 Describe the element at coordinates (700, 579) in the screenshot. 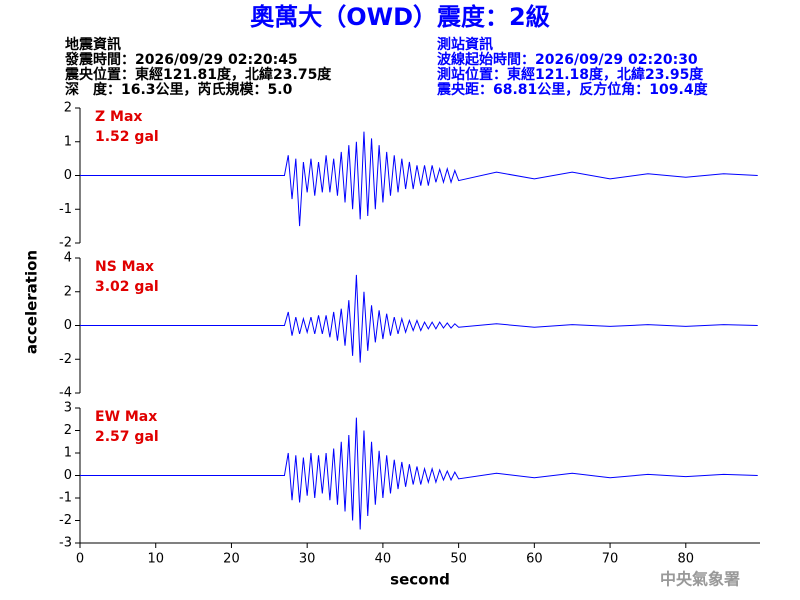

I see `footer: 中央氣象署` at that location.